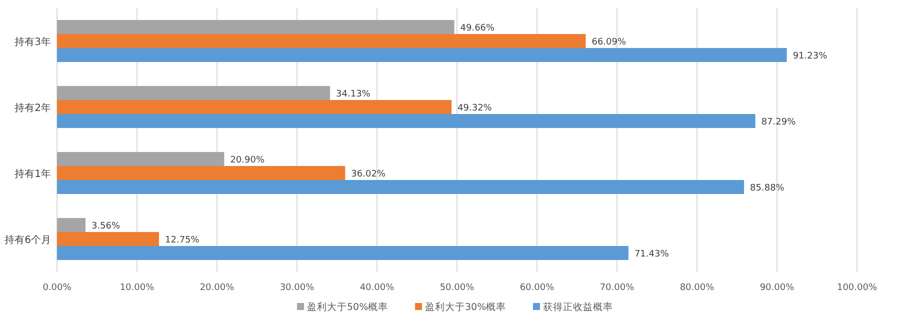 This screenshot has height=322, width=899. I want to click on data-label: 71.43%, so click(652, 255).